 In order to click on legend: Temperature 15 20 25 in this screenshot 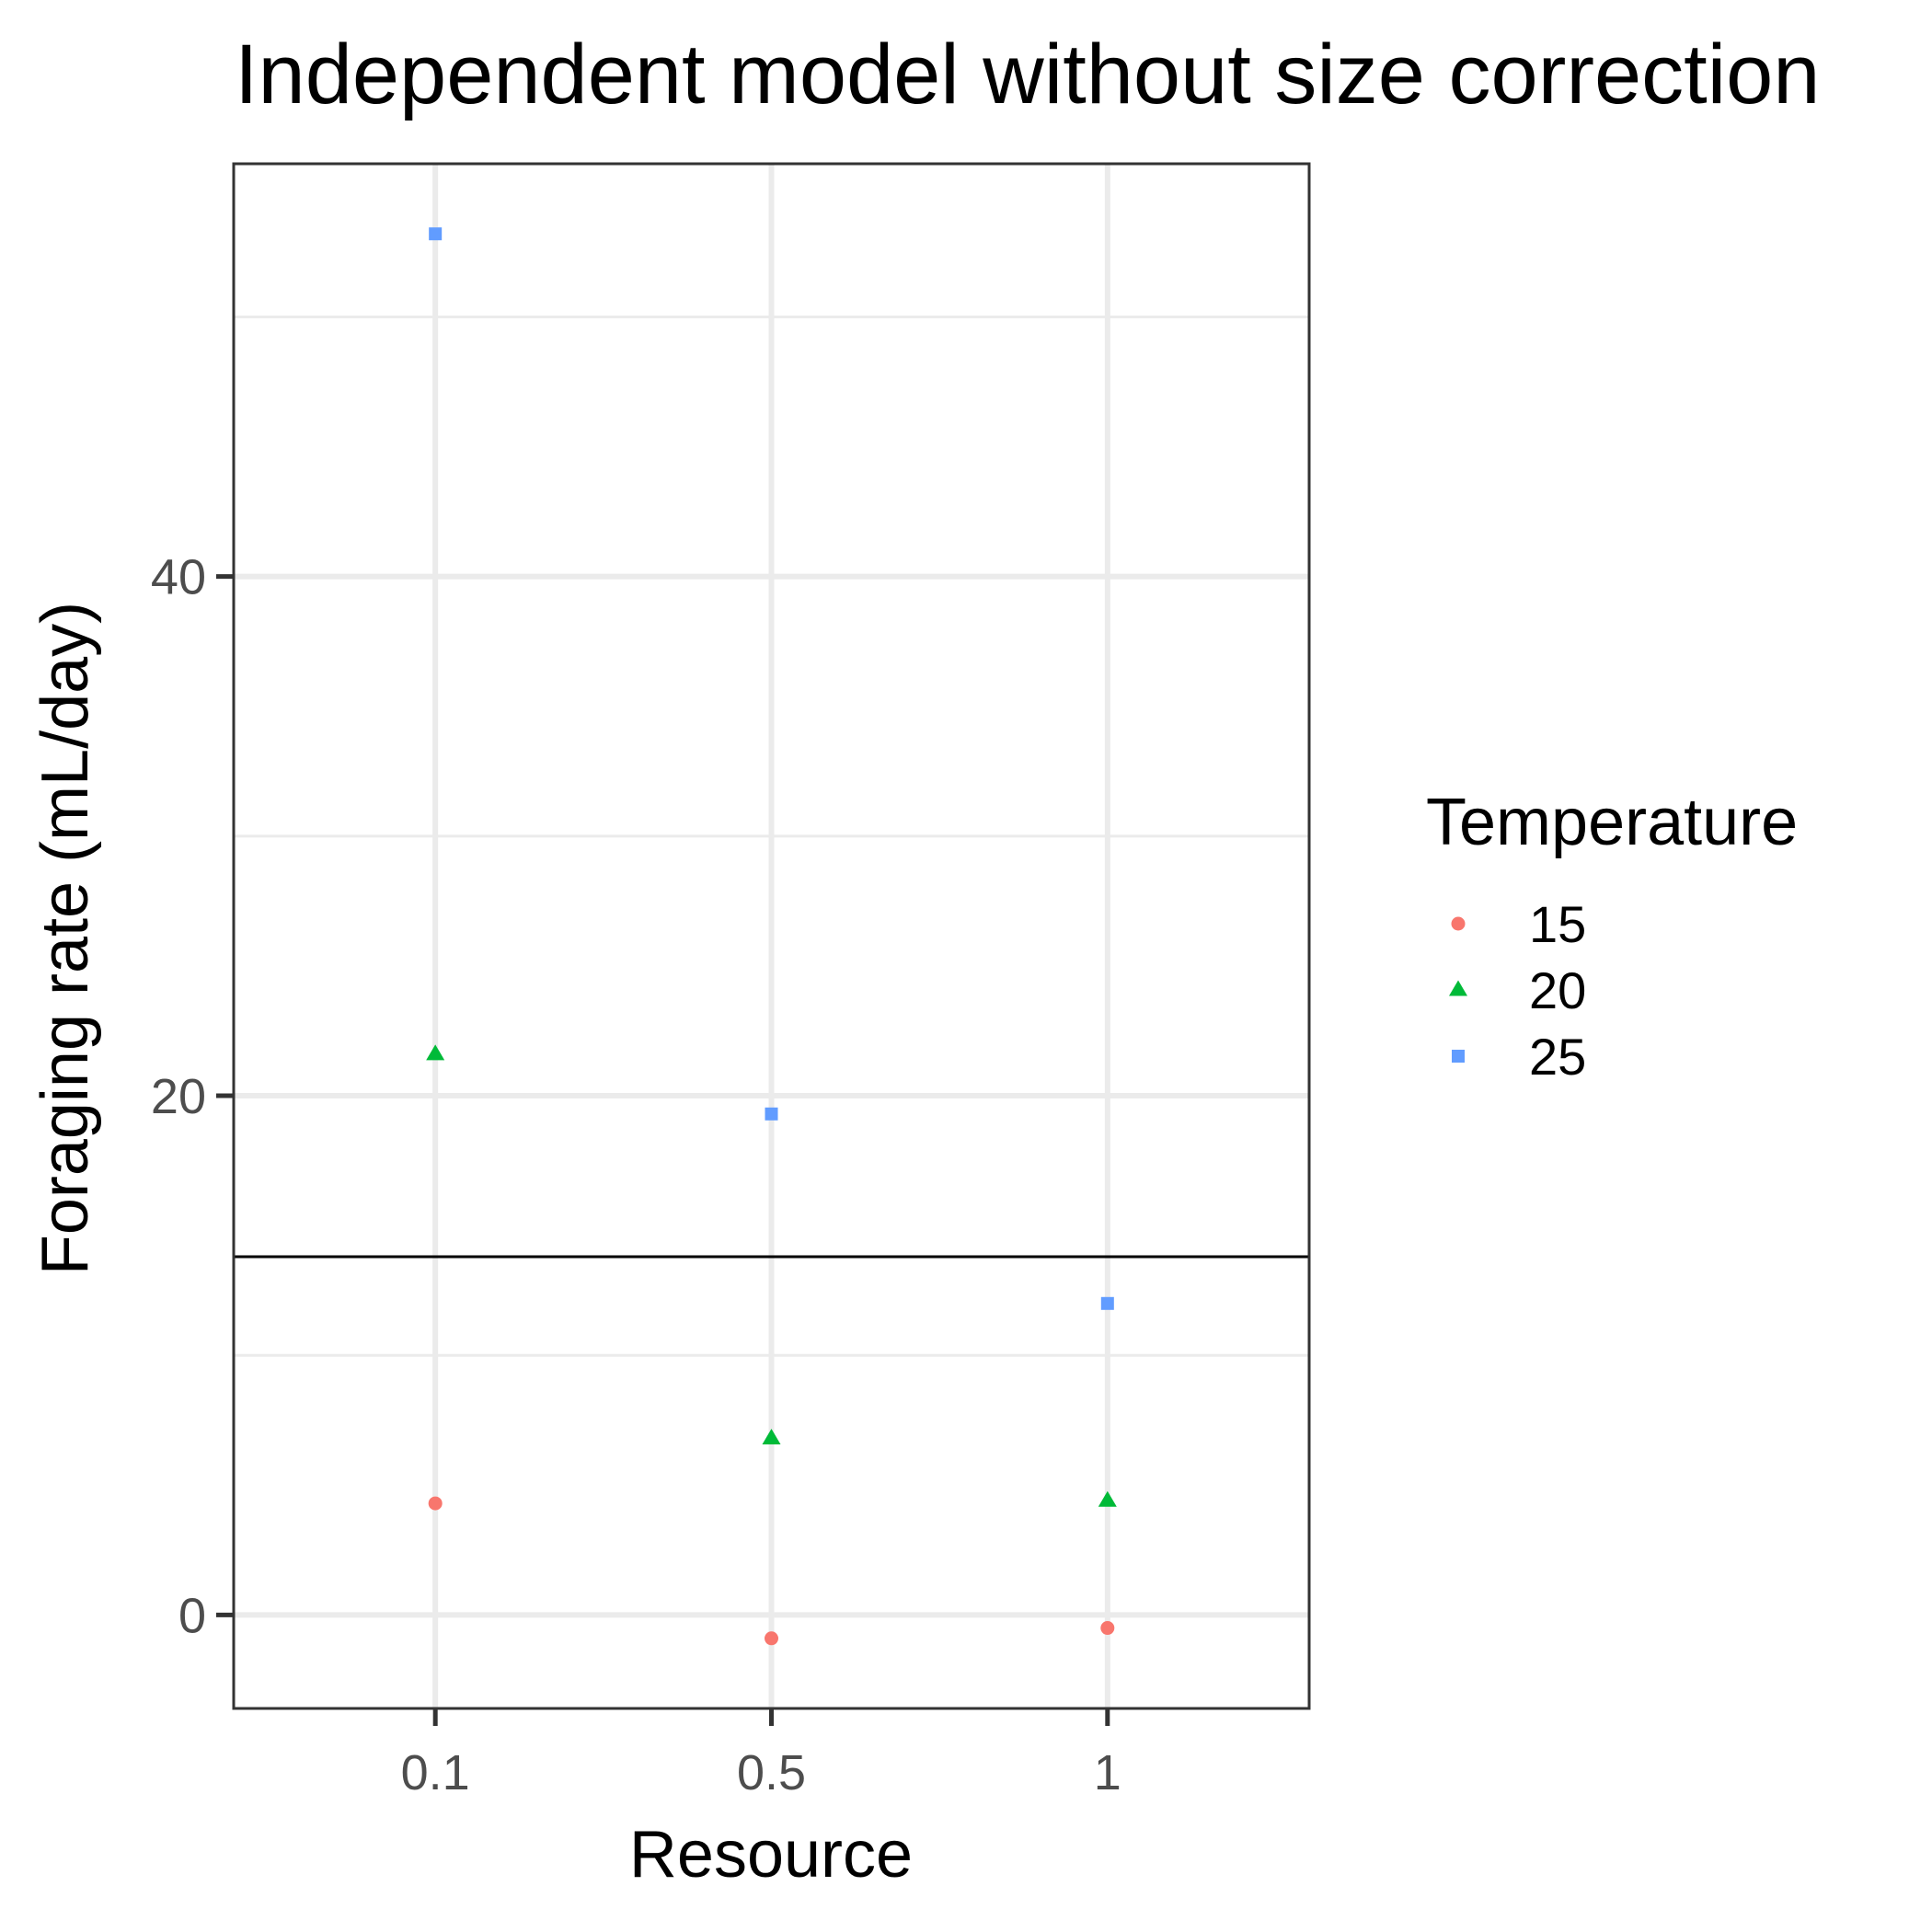, I will do `click(1612, 936)`.